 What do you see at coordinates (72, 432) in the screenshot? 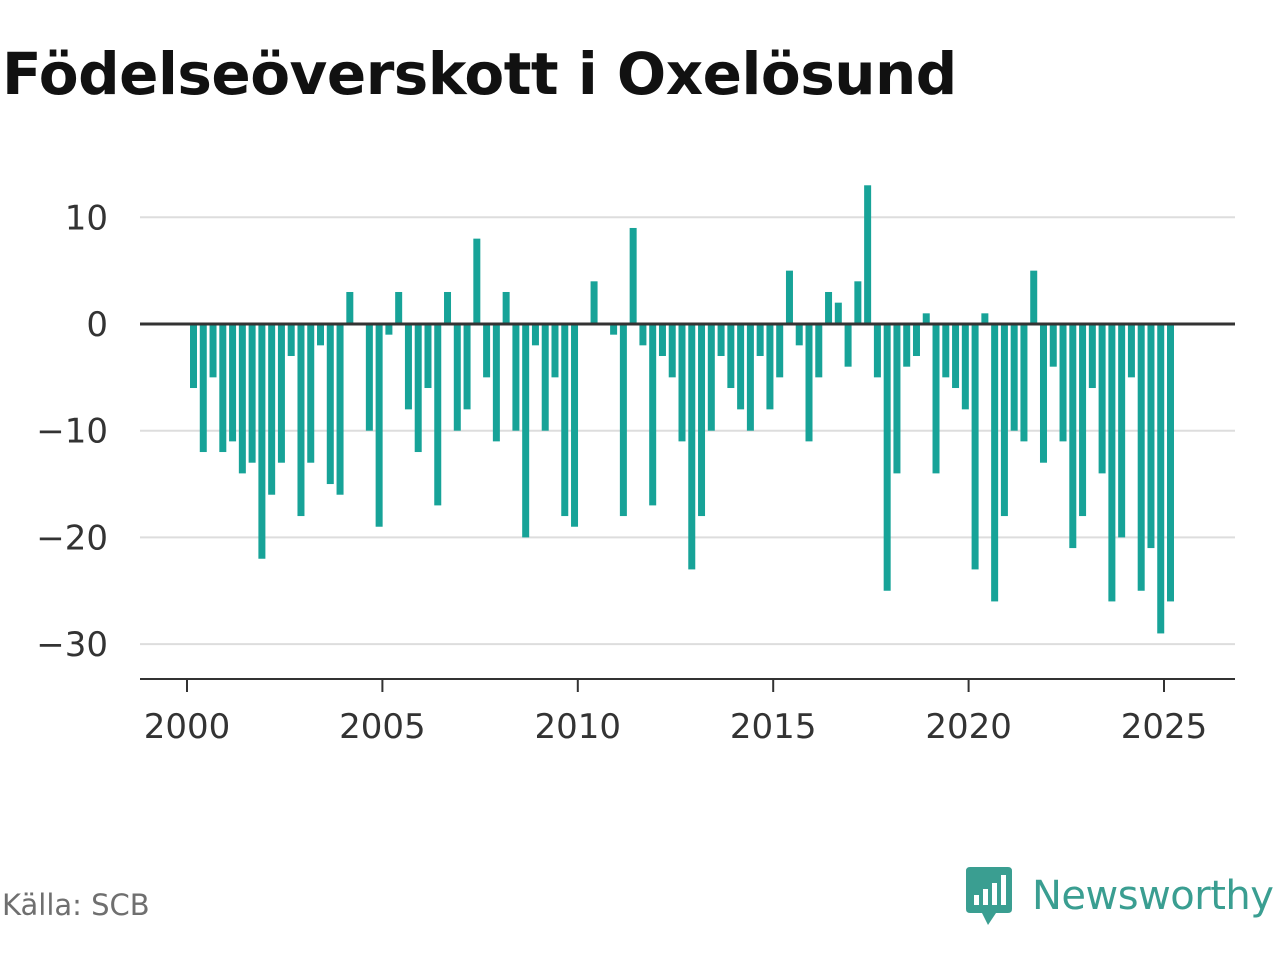
I see `y-tick-label: −10` at bounding box center [72, 432].